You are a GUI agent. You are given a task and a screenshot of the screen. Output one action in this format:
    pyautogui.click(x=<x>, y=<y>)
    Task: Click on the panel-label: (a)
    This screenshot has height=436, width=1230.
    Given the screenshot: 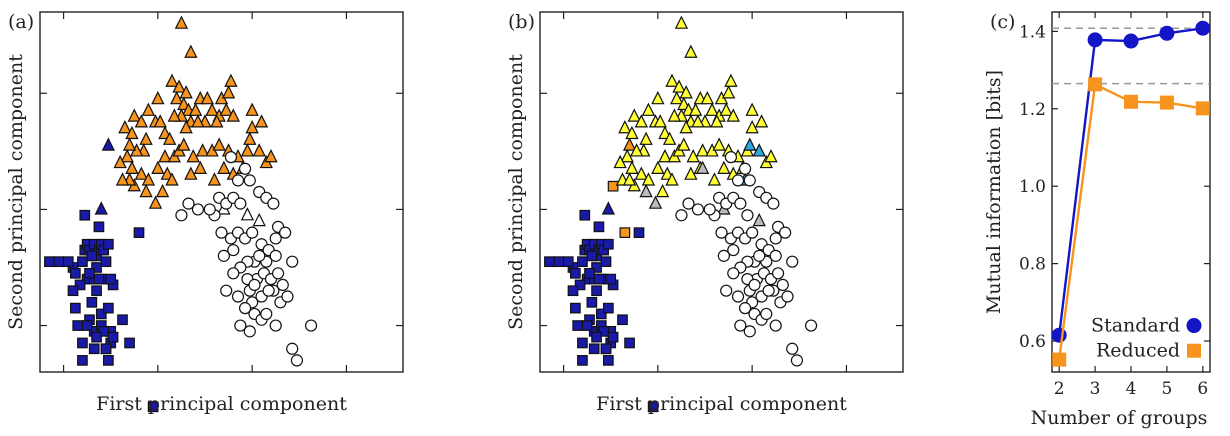 What is the action you would take?
    pyautogui.click(x=21, y=22)
    